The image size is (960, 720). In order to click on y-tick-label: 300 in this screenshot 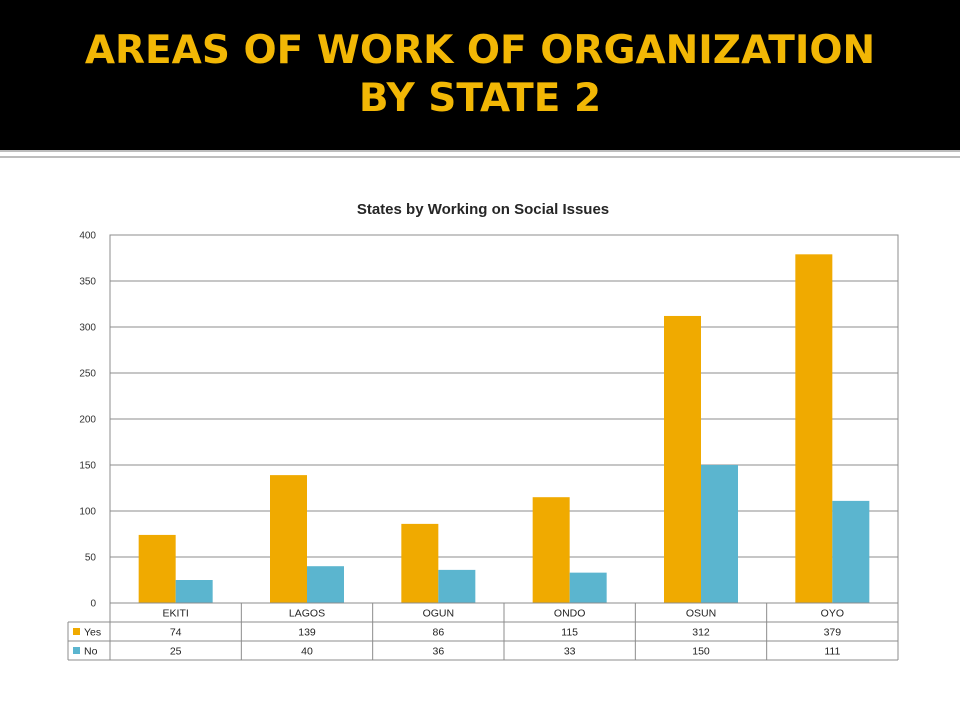, I will do `click(87, 328)`.